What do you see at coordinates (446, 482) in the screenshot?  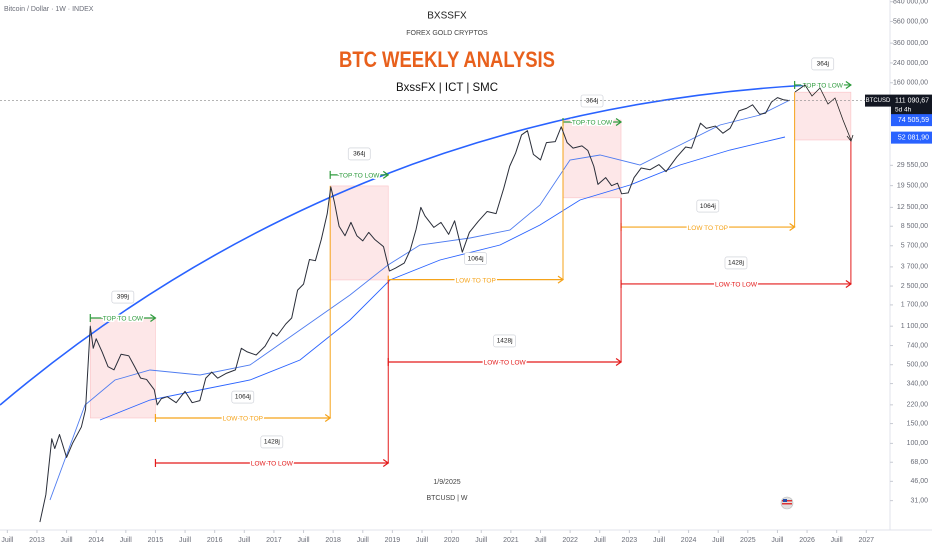 I see `date-label: 1/9/2025` at bounding box center [446, 482].